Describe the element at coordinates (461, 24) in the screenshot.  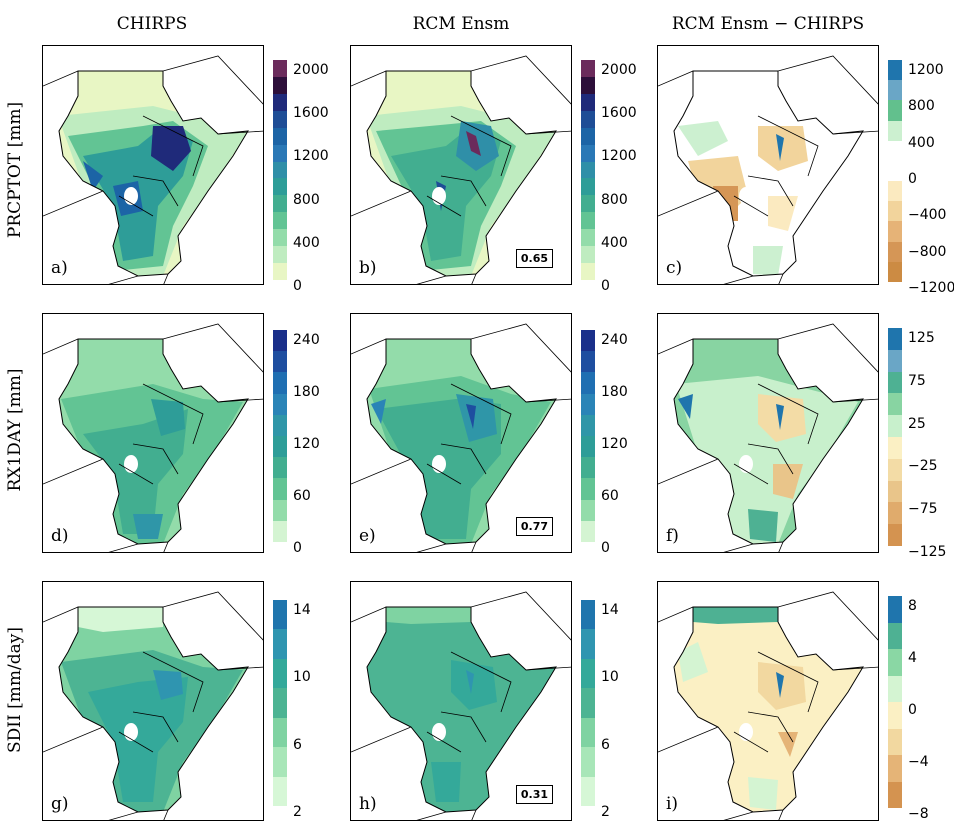
I see `column-title-rcm-ensm: RCM Ensm` at that location.